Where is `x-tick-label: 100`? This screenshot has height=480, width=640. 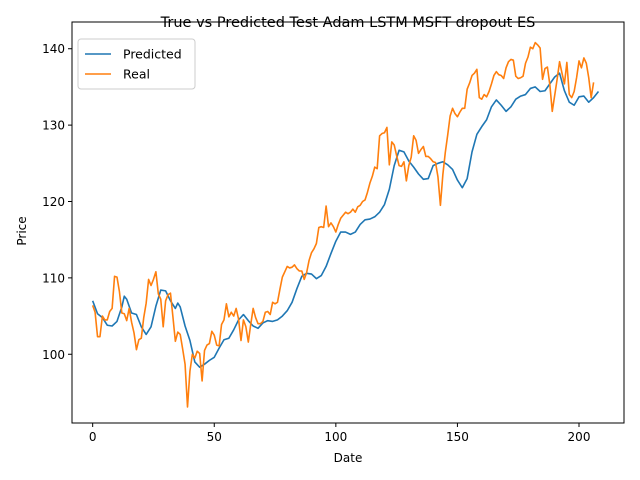 x-tick-label: 100 is located at coordinates (335, 437).